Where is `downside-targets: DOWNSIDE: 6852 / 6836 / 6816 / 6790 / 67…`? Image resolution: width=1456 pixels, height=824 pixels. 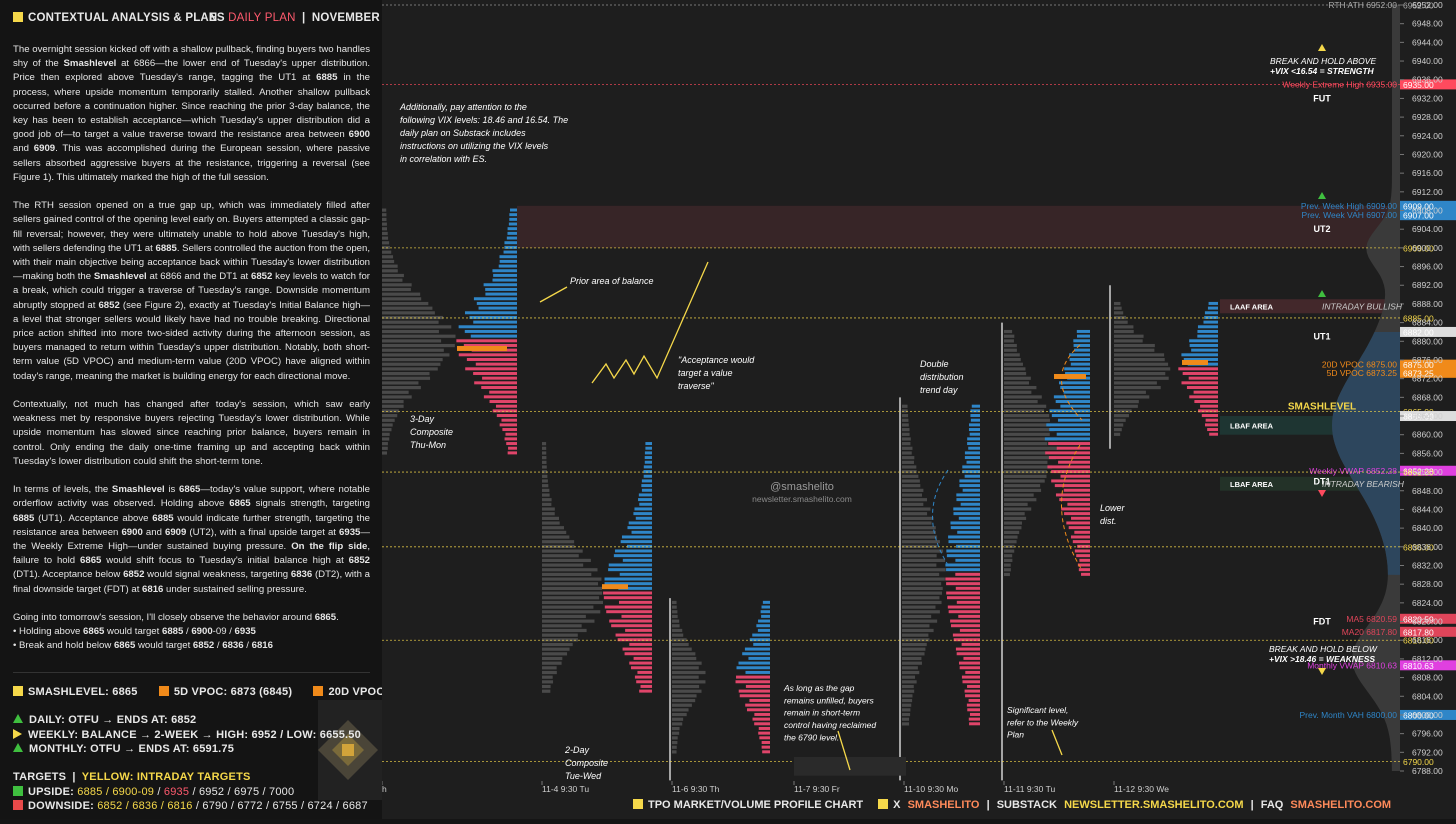
downside-targets: DOWNSIDE: 6852 / 6836 / 6816 / 6790 / 67… is located at coordinates (190, 806).